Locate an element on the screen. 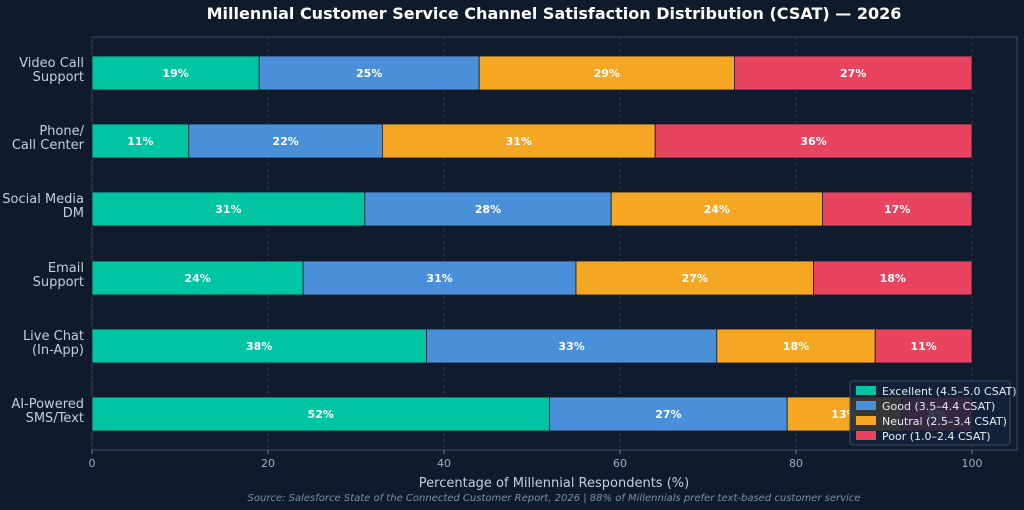 This screenshot has height=510, width=1024. bar-value-label-0-2: 29% is located at coordinates (607, 73).